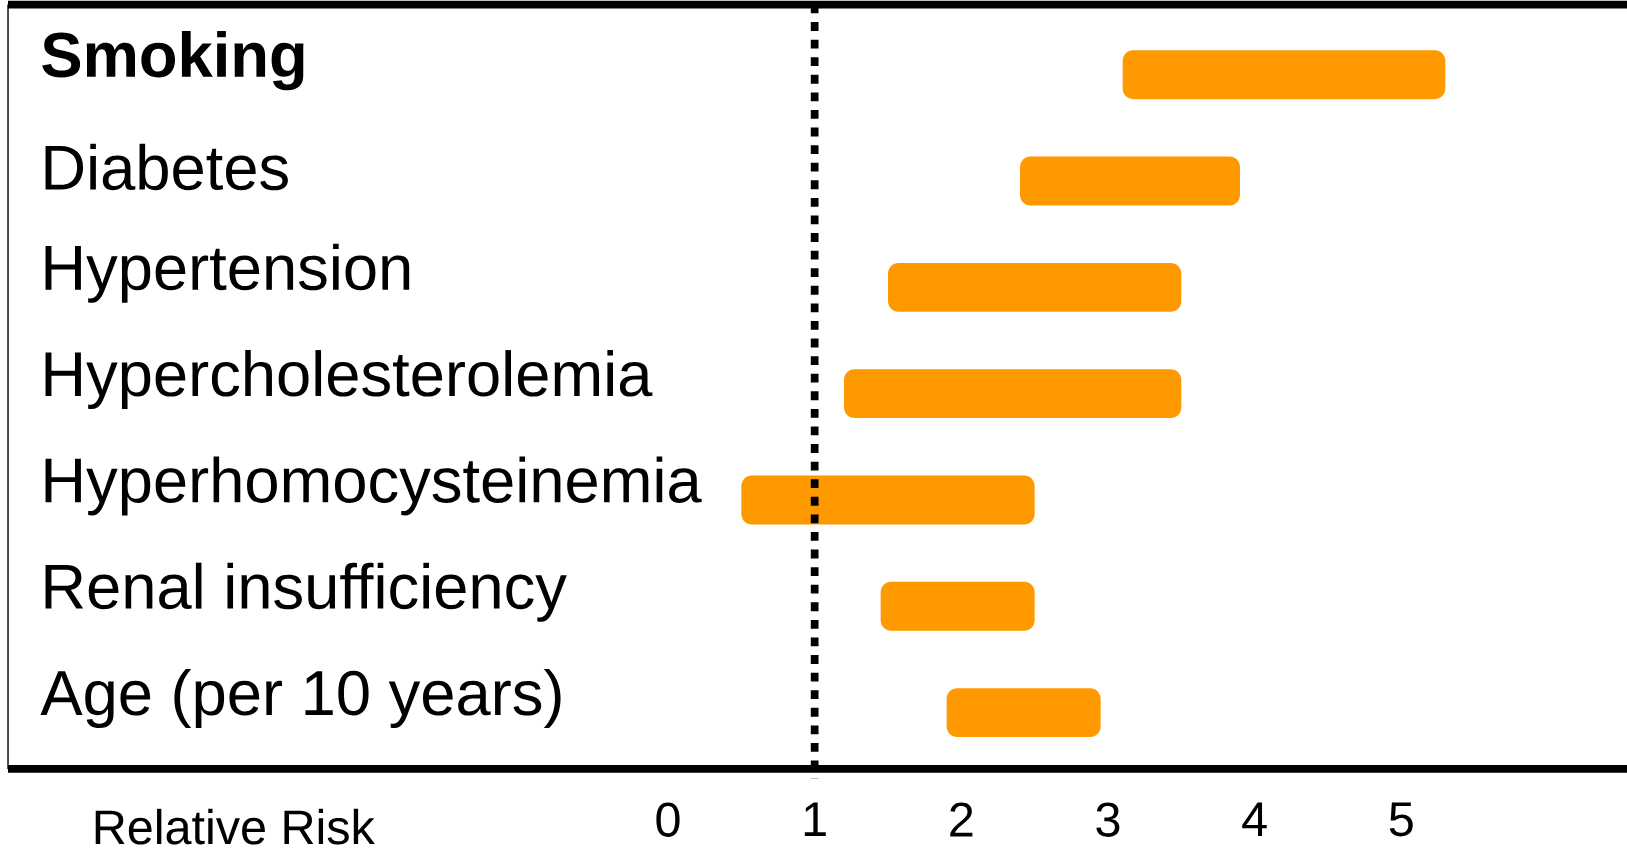  What do you see at coordinates (815, 819) in the screenshot?
I see `x-tick-label: 1` at bounding box center [815, 819].